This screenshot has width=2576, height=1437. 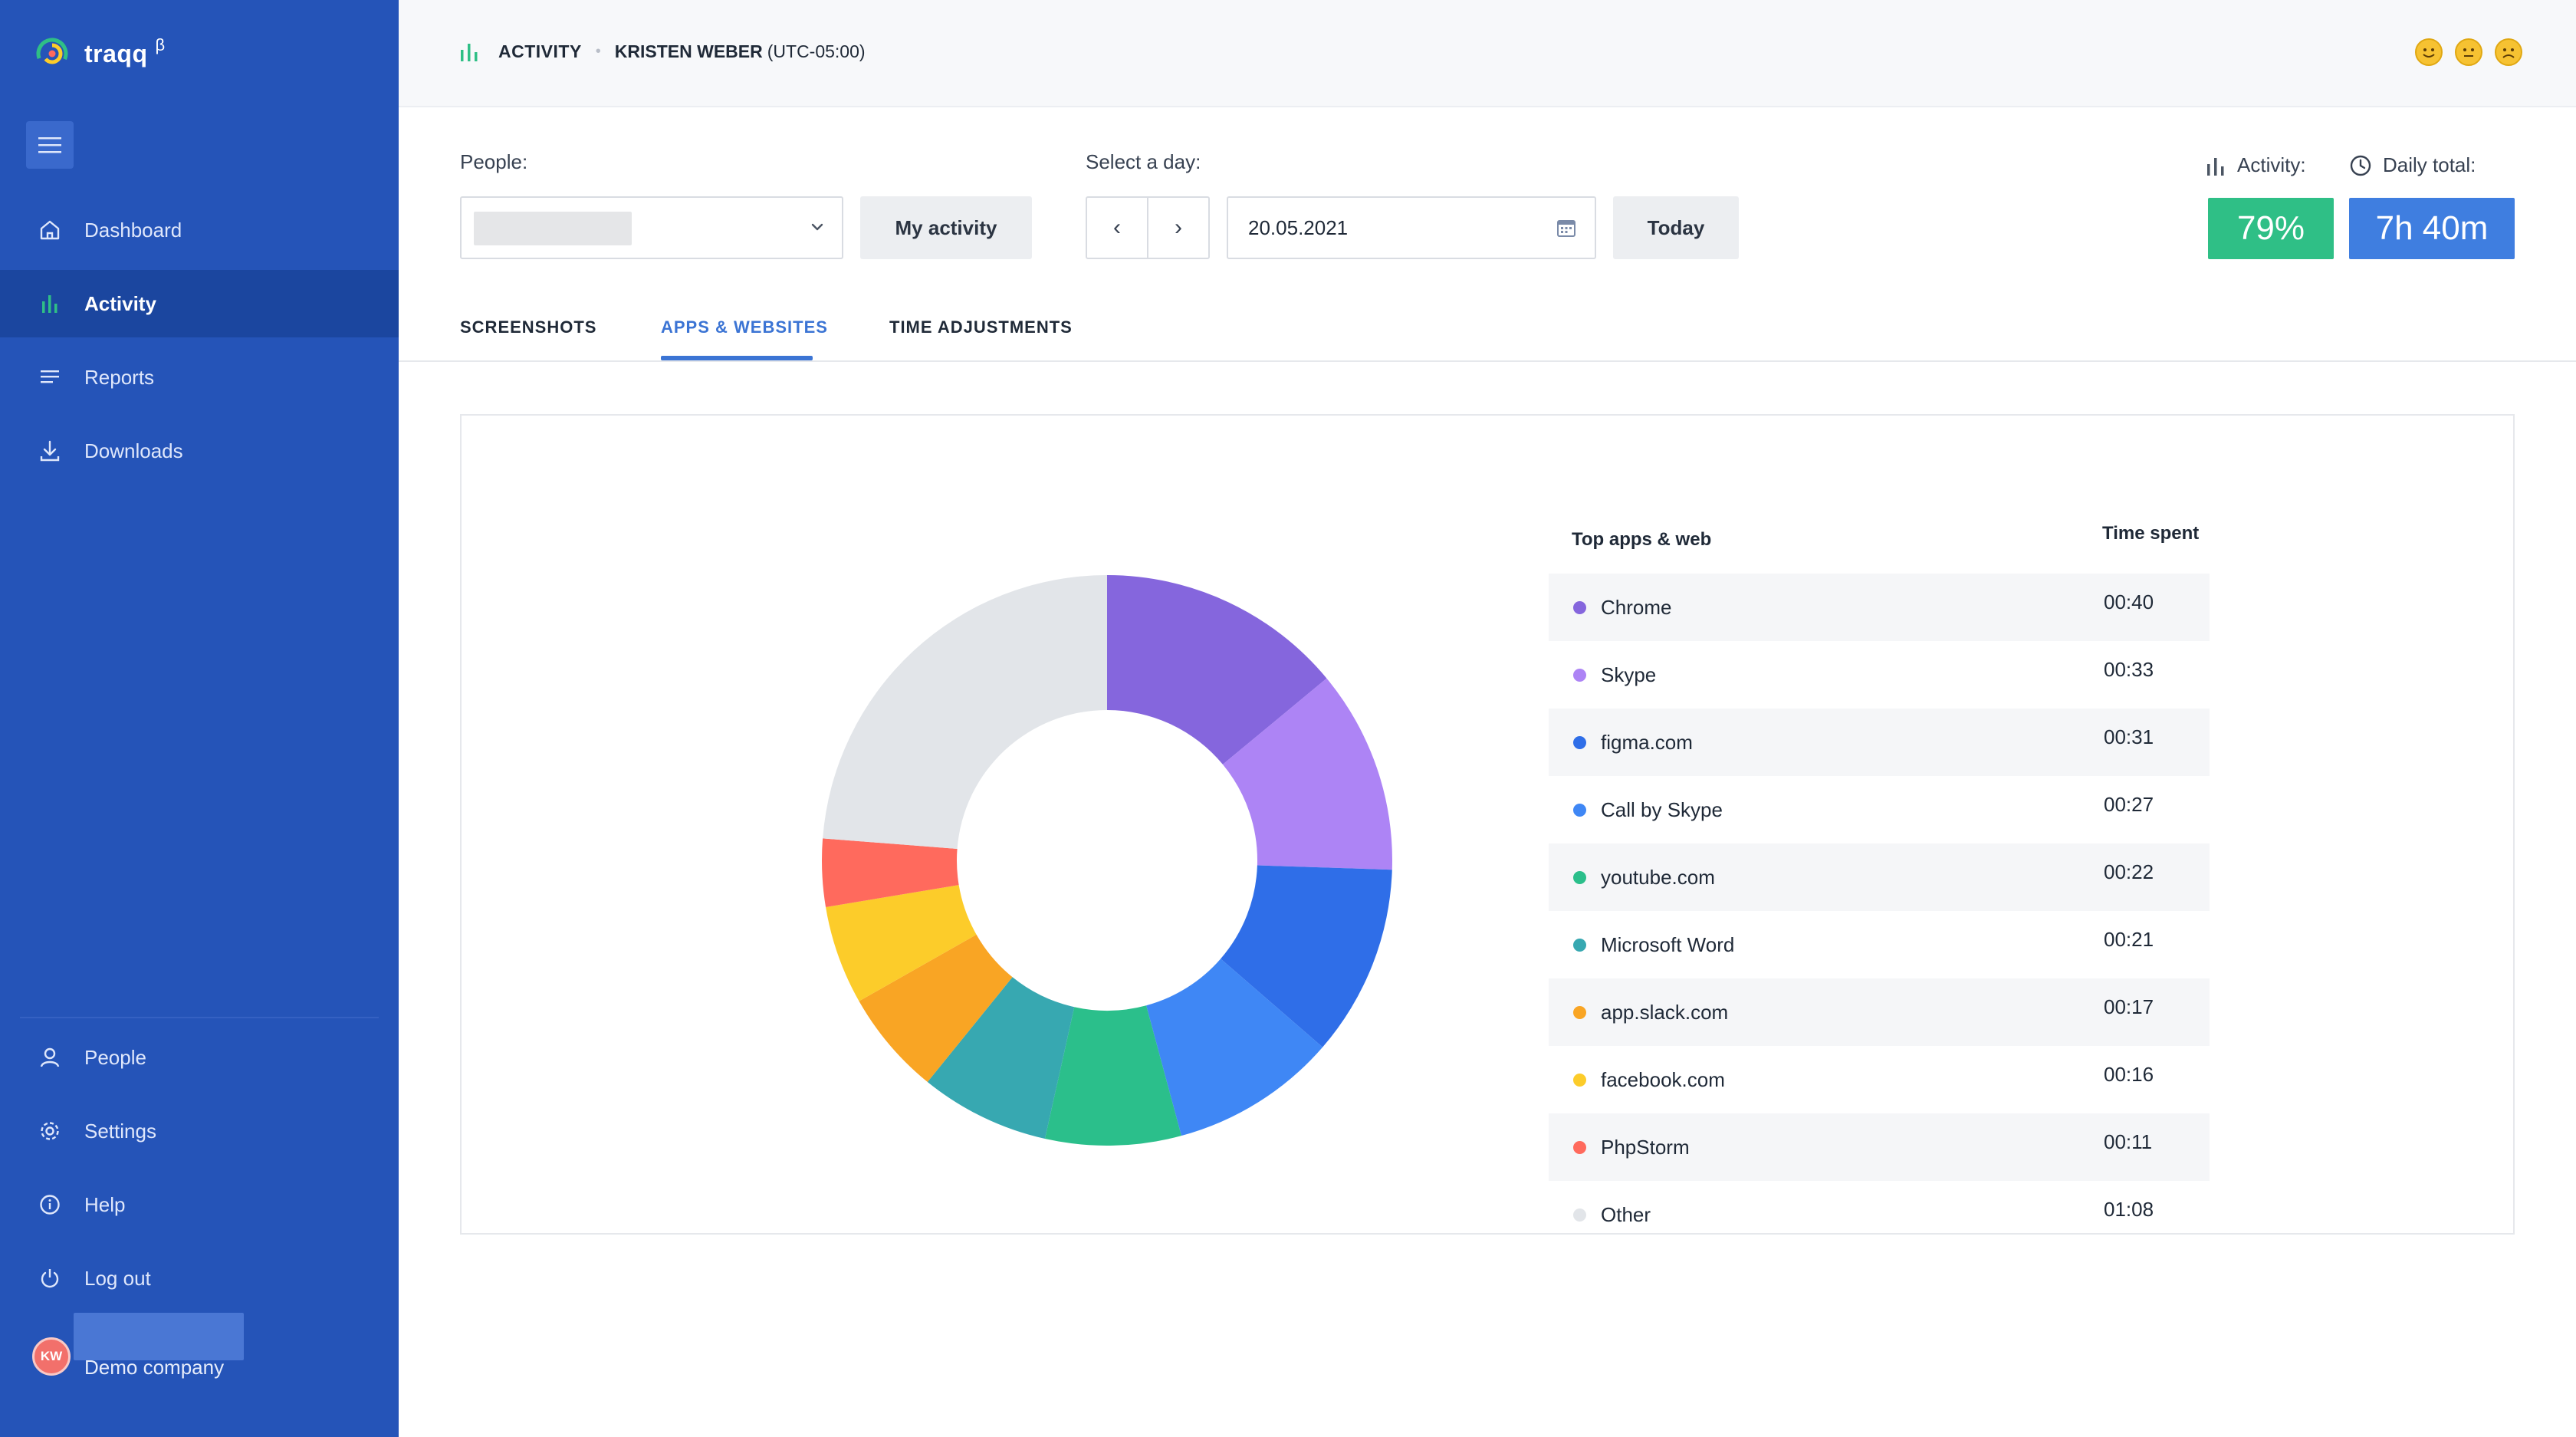 I want to click on date-input: 20.05.2021, so click(x=1412, y=227).